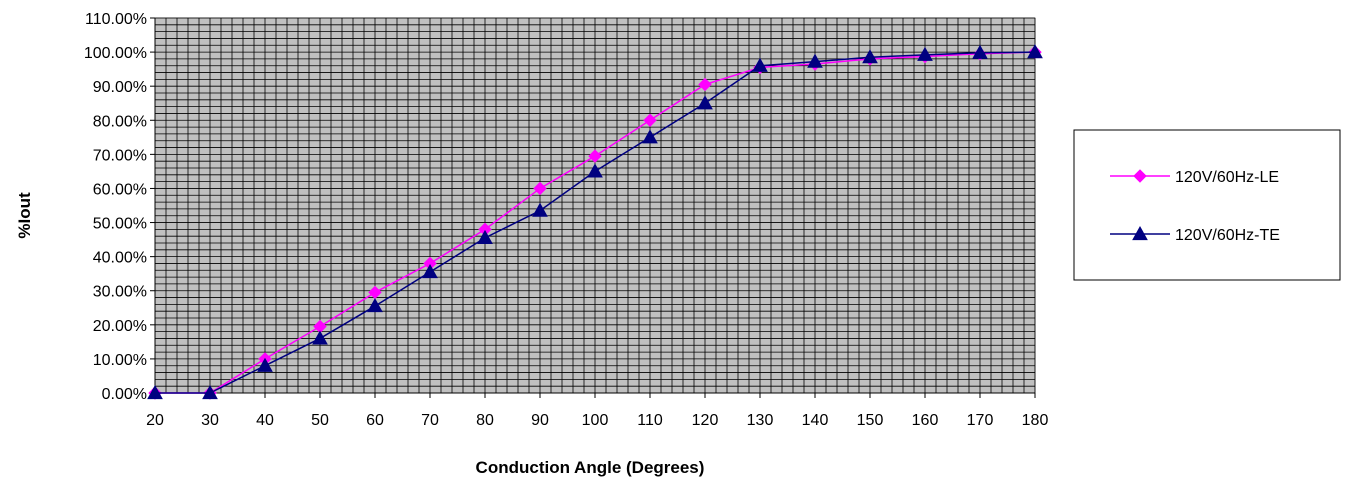  Describe the element at coordinates (705, 420) in the screenshot. I see `x-tick-label: 120` at that location.